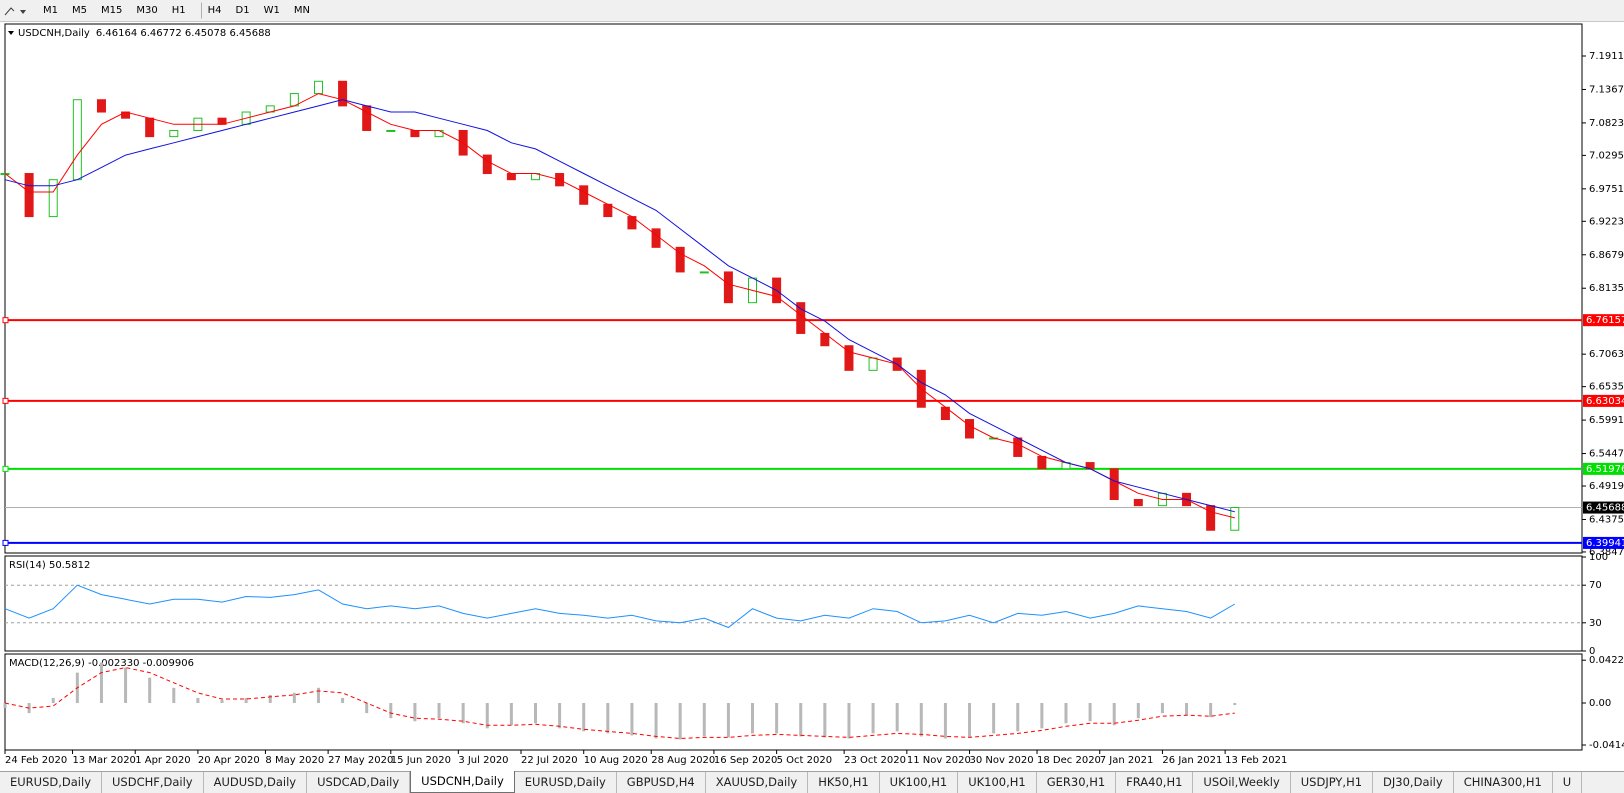 The height and width of the screenshot is (793, 1624). I want to click on timeframe-button: M15, so click(112, 10).